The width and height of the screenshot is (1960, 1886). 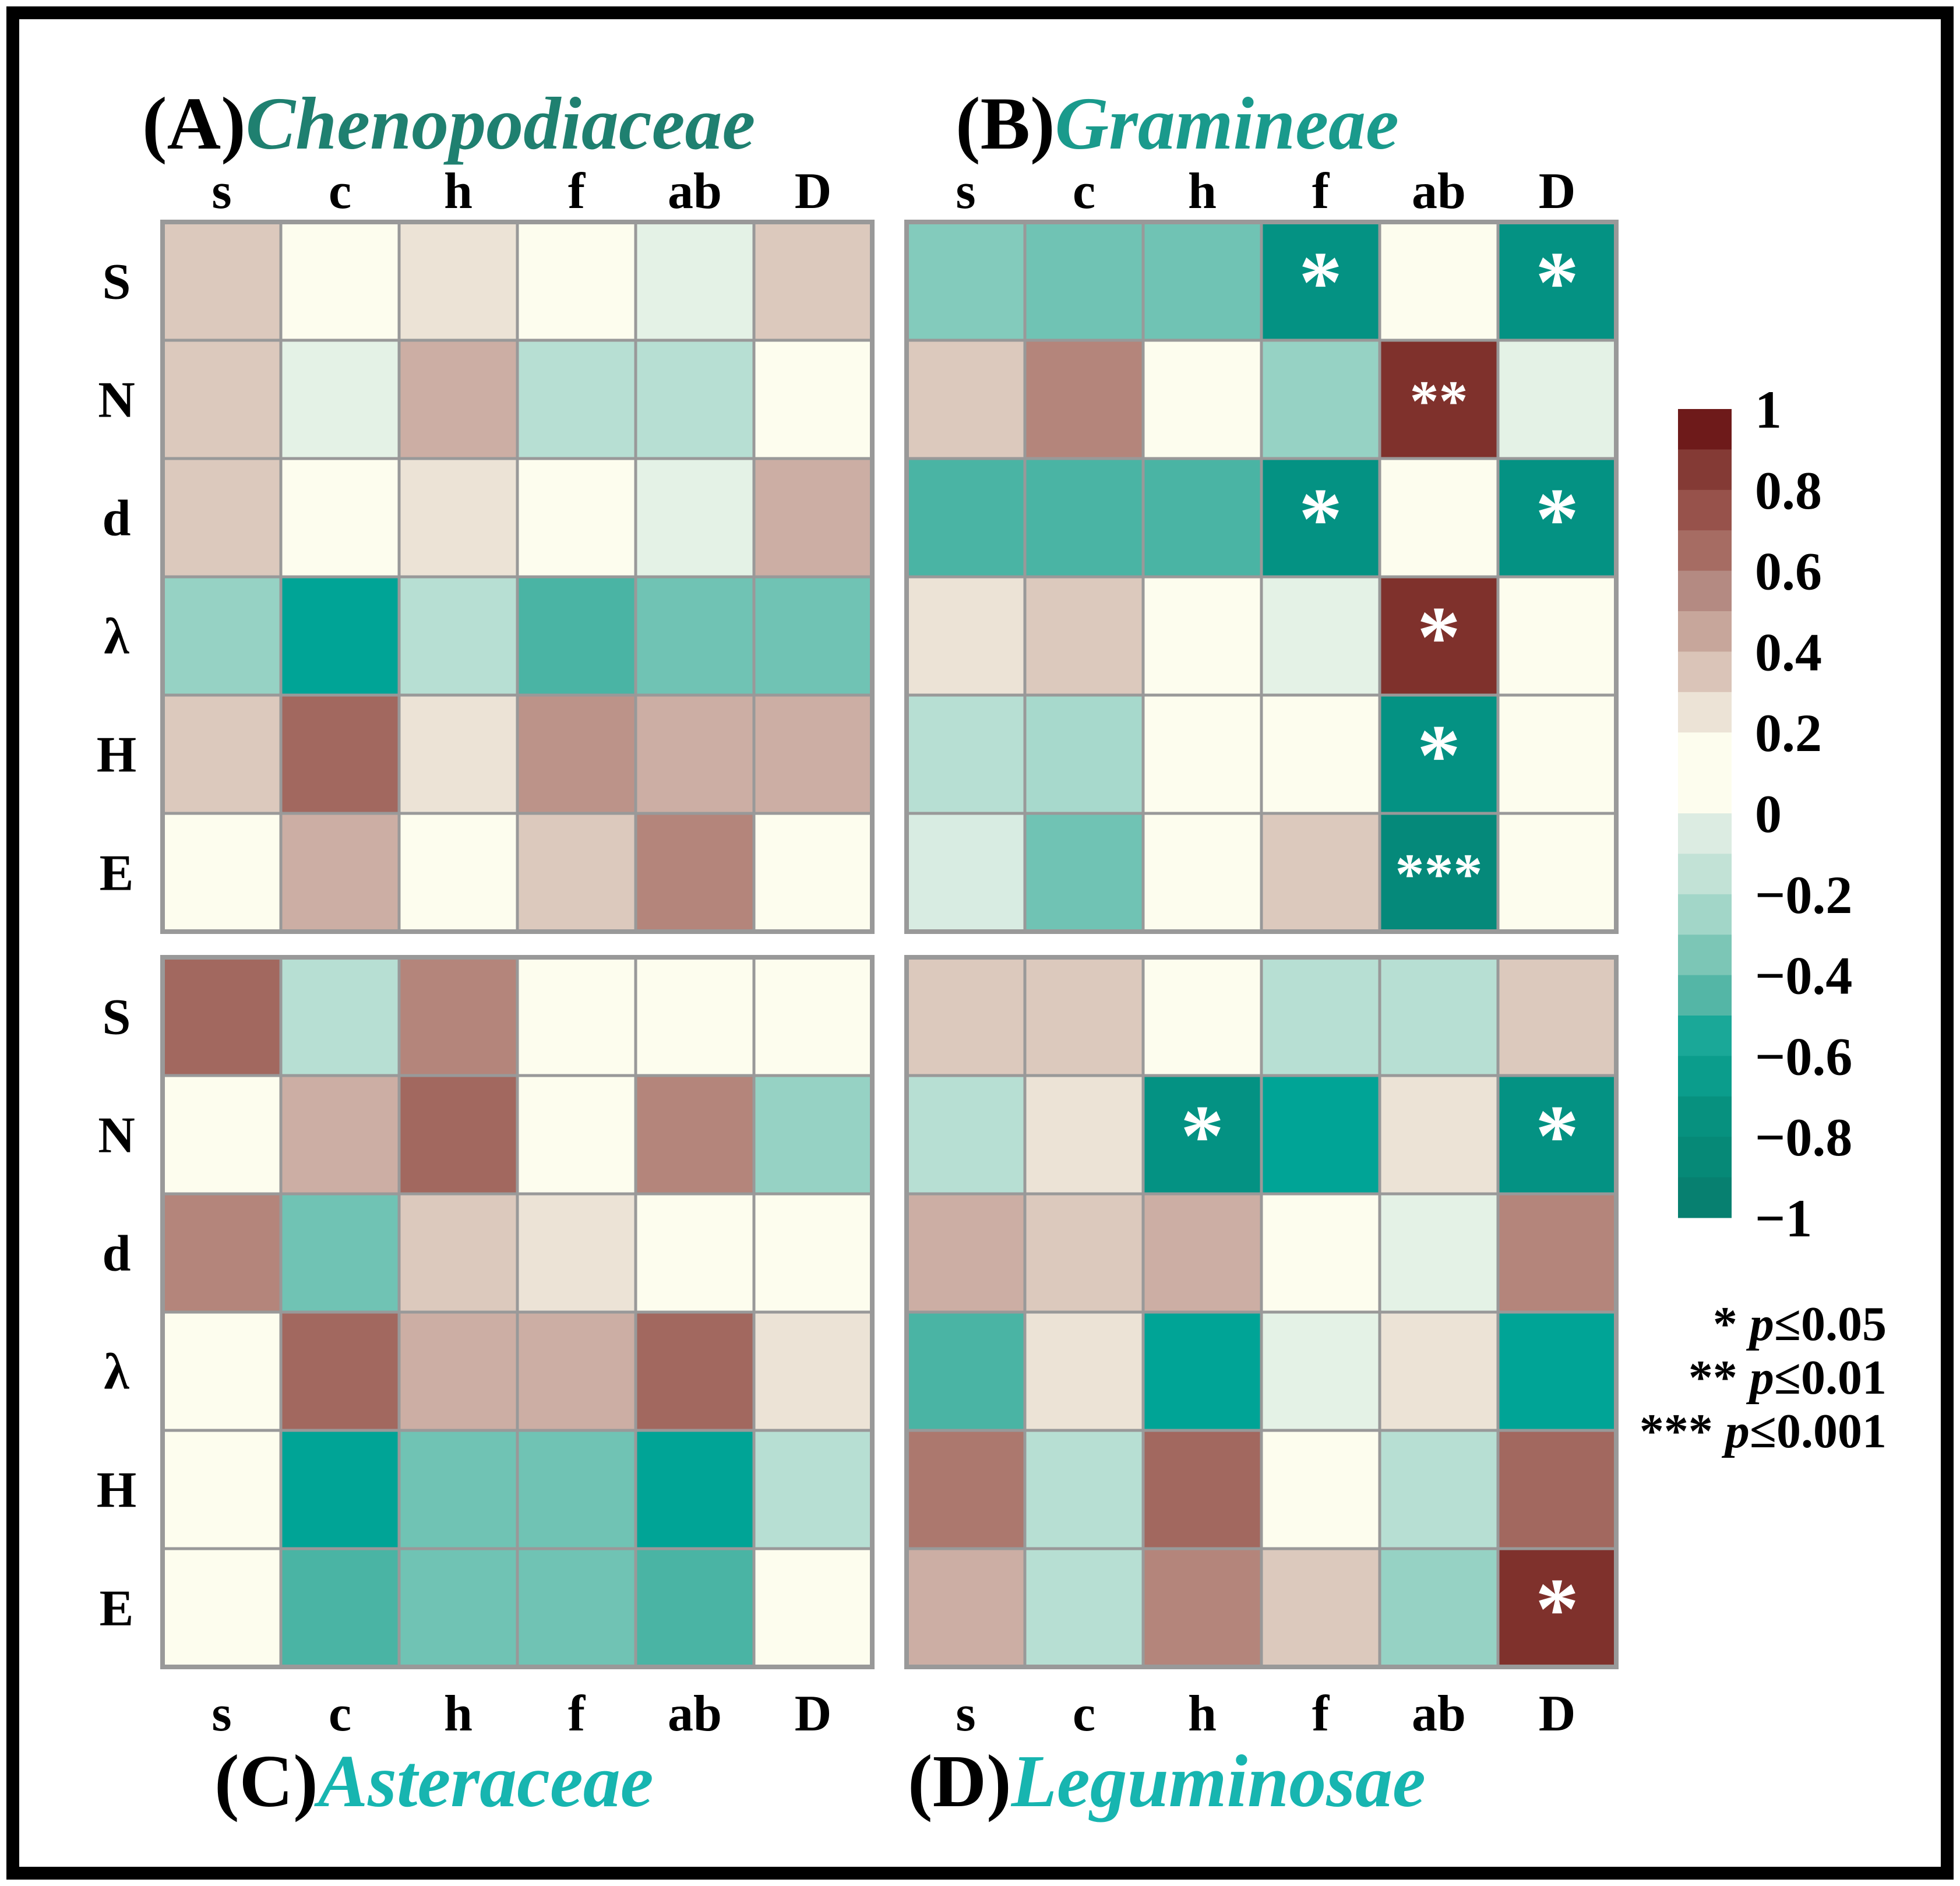 I want to click on p-threshold: ≤0.01, so click(x=1830, y=1378).